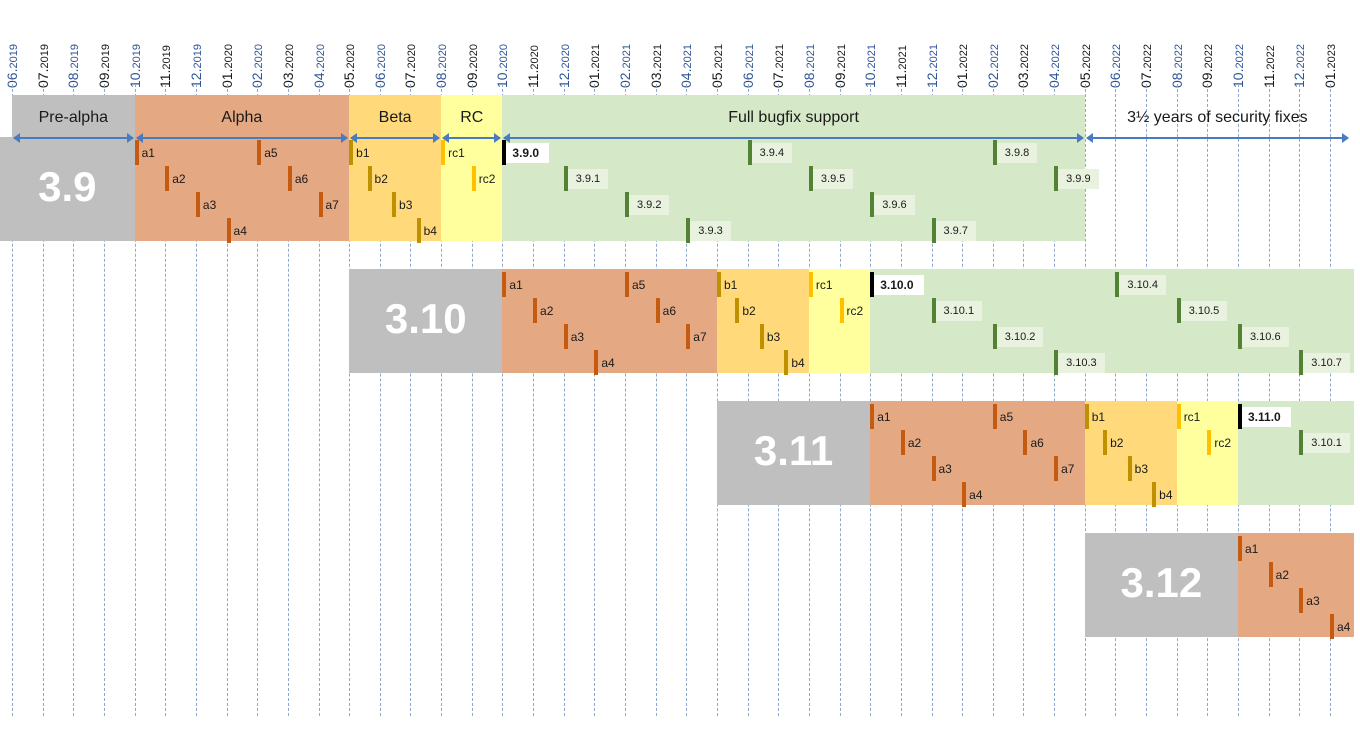 This screenshot has height=730, width=1360. Describe the element at coordinates (179, 179) in the screenshot. I see `release-label: a2` at that location.